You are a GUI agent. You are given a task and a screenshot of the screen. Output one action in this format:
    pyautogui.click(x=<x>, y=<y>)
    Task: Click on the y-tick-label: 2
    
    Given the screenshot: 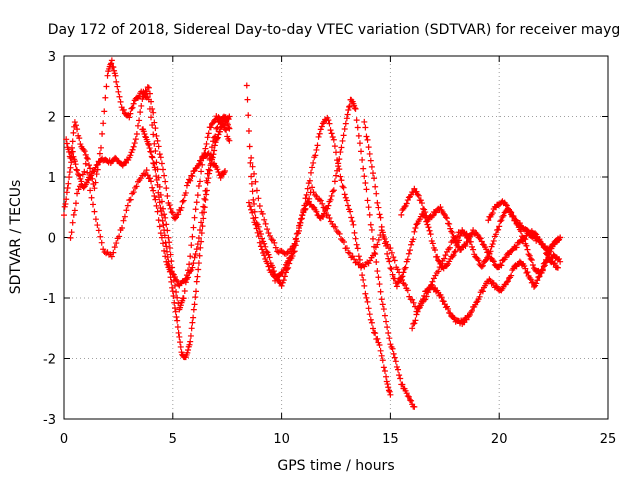 What is the action you would take?
    pyautogui.click(x=52, y=118)
    